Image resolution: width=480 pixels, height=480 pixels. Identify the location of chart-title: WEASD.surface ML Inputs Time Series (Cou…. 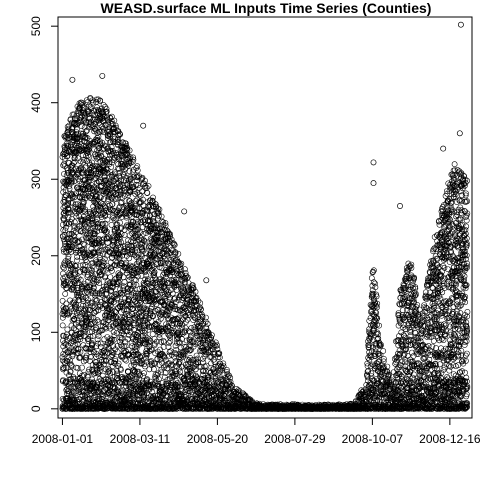
(266, 8).